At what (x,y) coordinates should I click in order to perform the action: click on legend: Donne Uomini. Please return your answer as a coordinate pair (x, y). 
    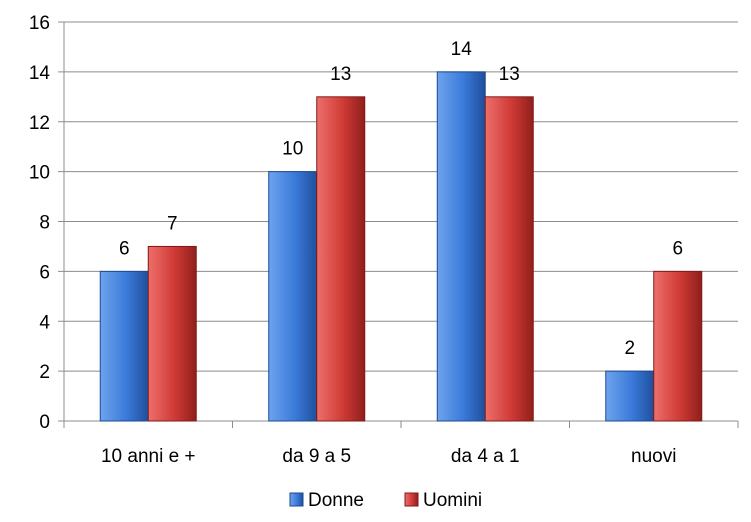
    Looking at the image, I should click on (385, 500).